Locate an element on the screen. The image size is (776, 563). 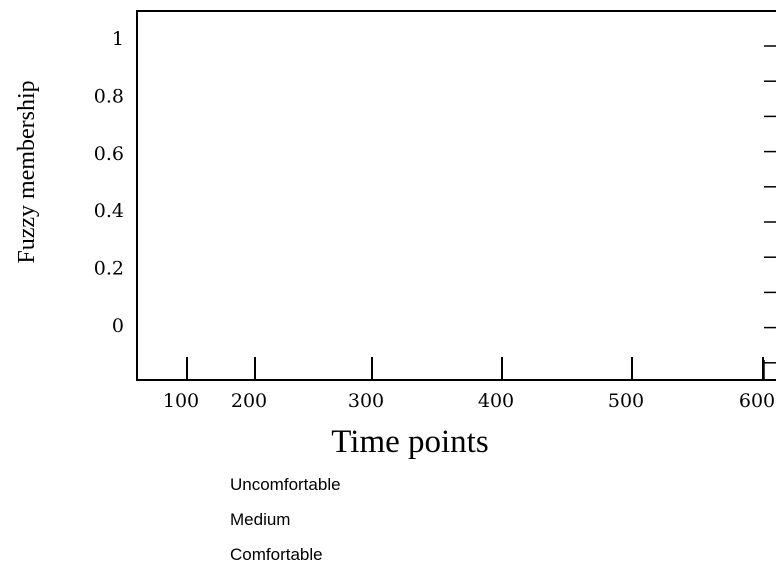
y-tick-label: 0.6 is located at coordinates (109, 154).